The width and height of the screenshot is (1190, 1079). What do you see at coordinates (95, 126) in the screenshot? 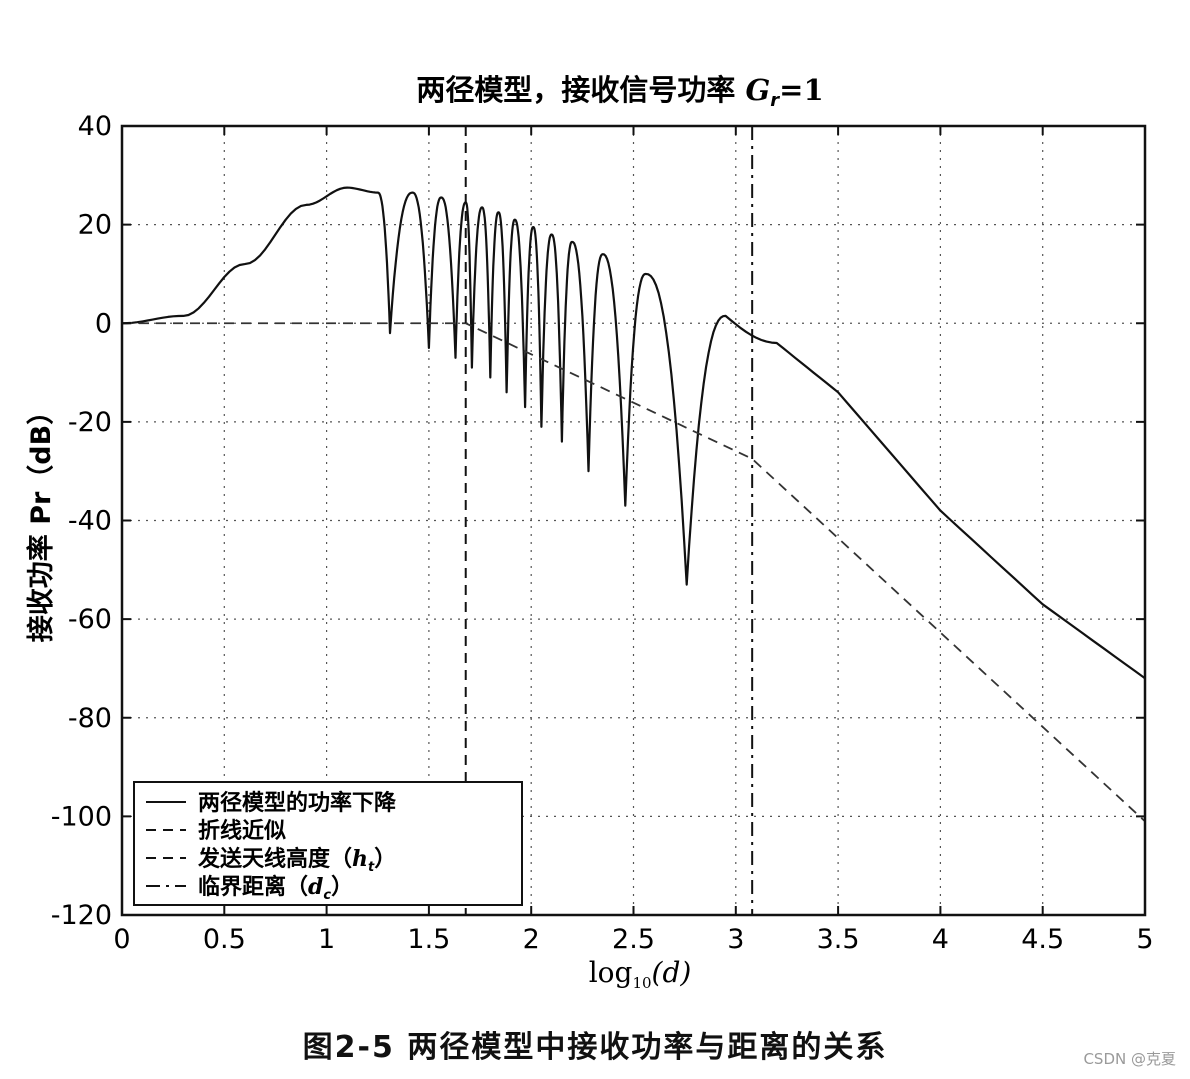
I see `y-tick-label: 40` at bounding box center [95, 126].